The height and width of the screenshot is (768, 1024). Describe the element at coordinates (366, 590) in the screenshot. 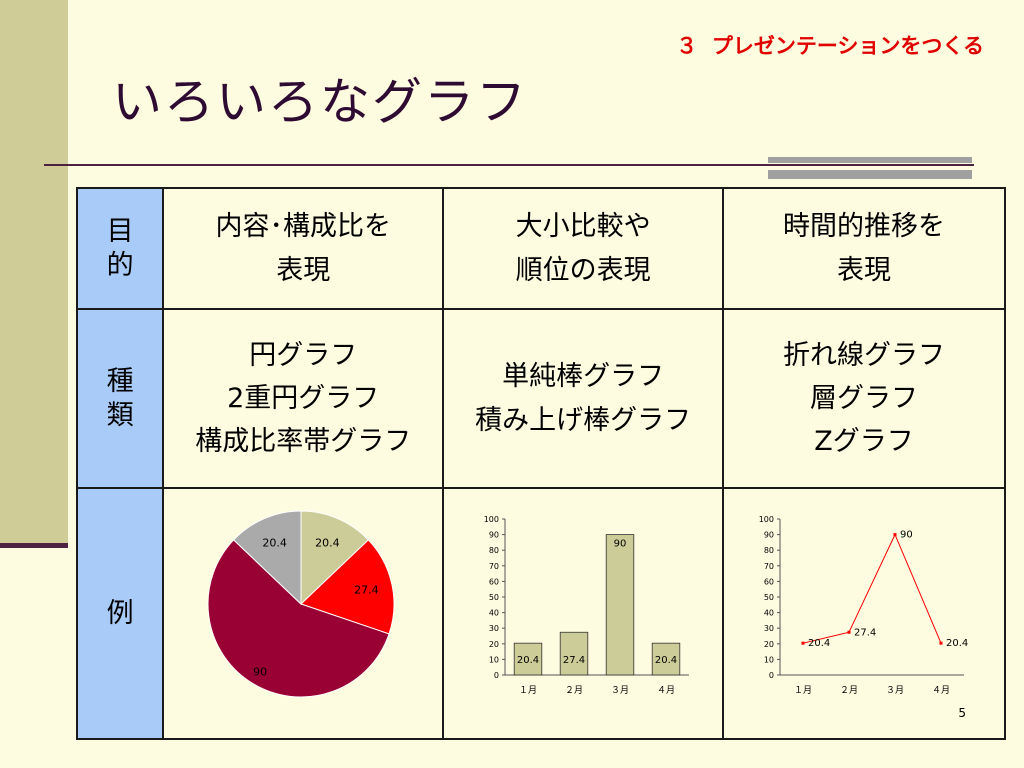

I see `pie-data-label: 27.4` at that location.